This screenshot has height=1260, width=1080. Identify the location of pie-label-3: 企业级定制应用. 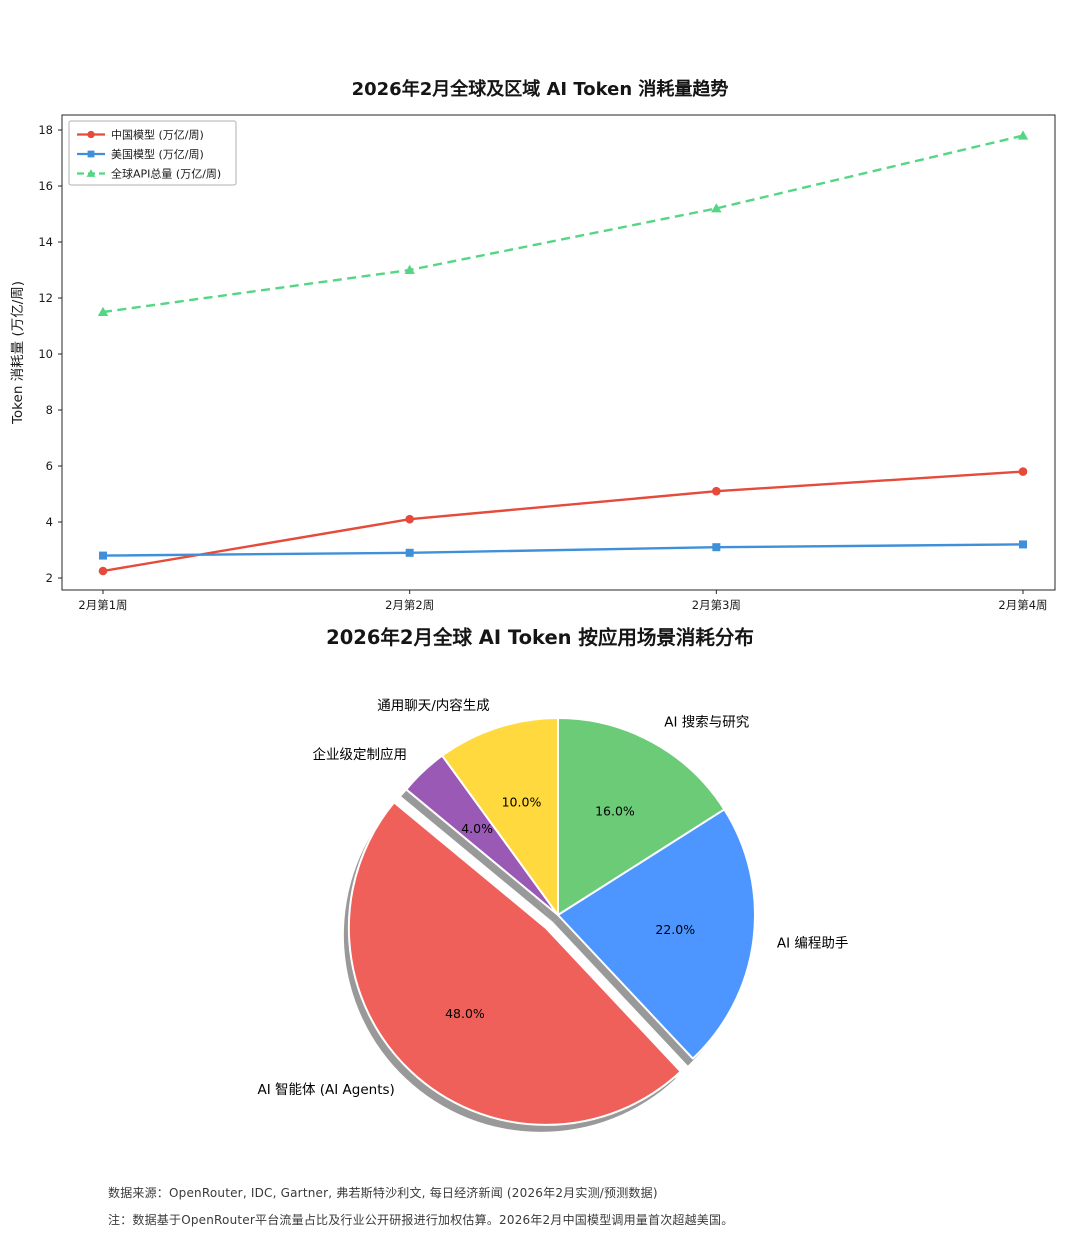
(359, 754).